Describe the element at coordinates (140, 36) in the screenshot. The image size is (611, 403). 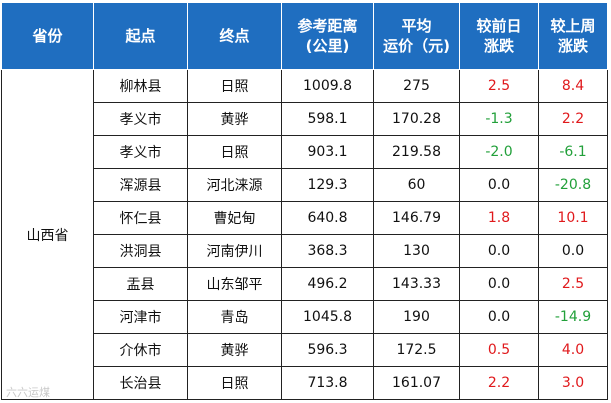
I see `header-origin: 起点` at that location.